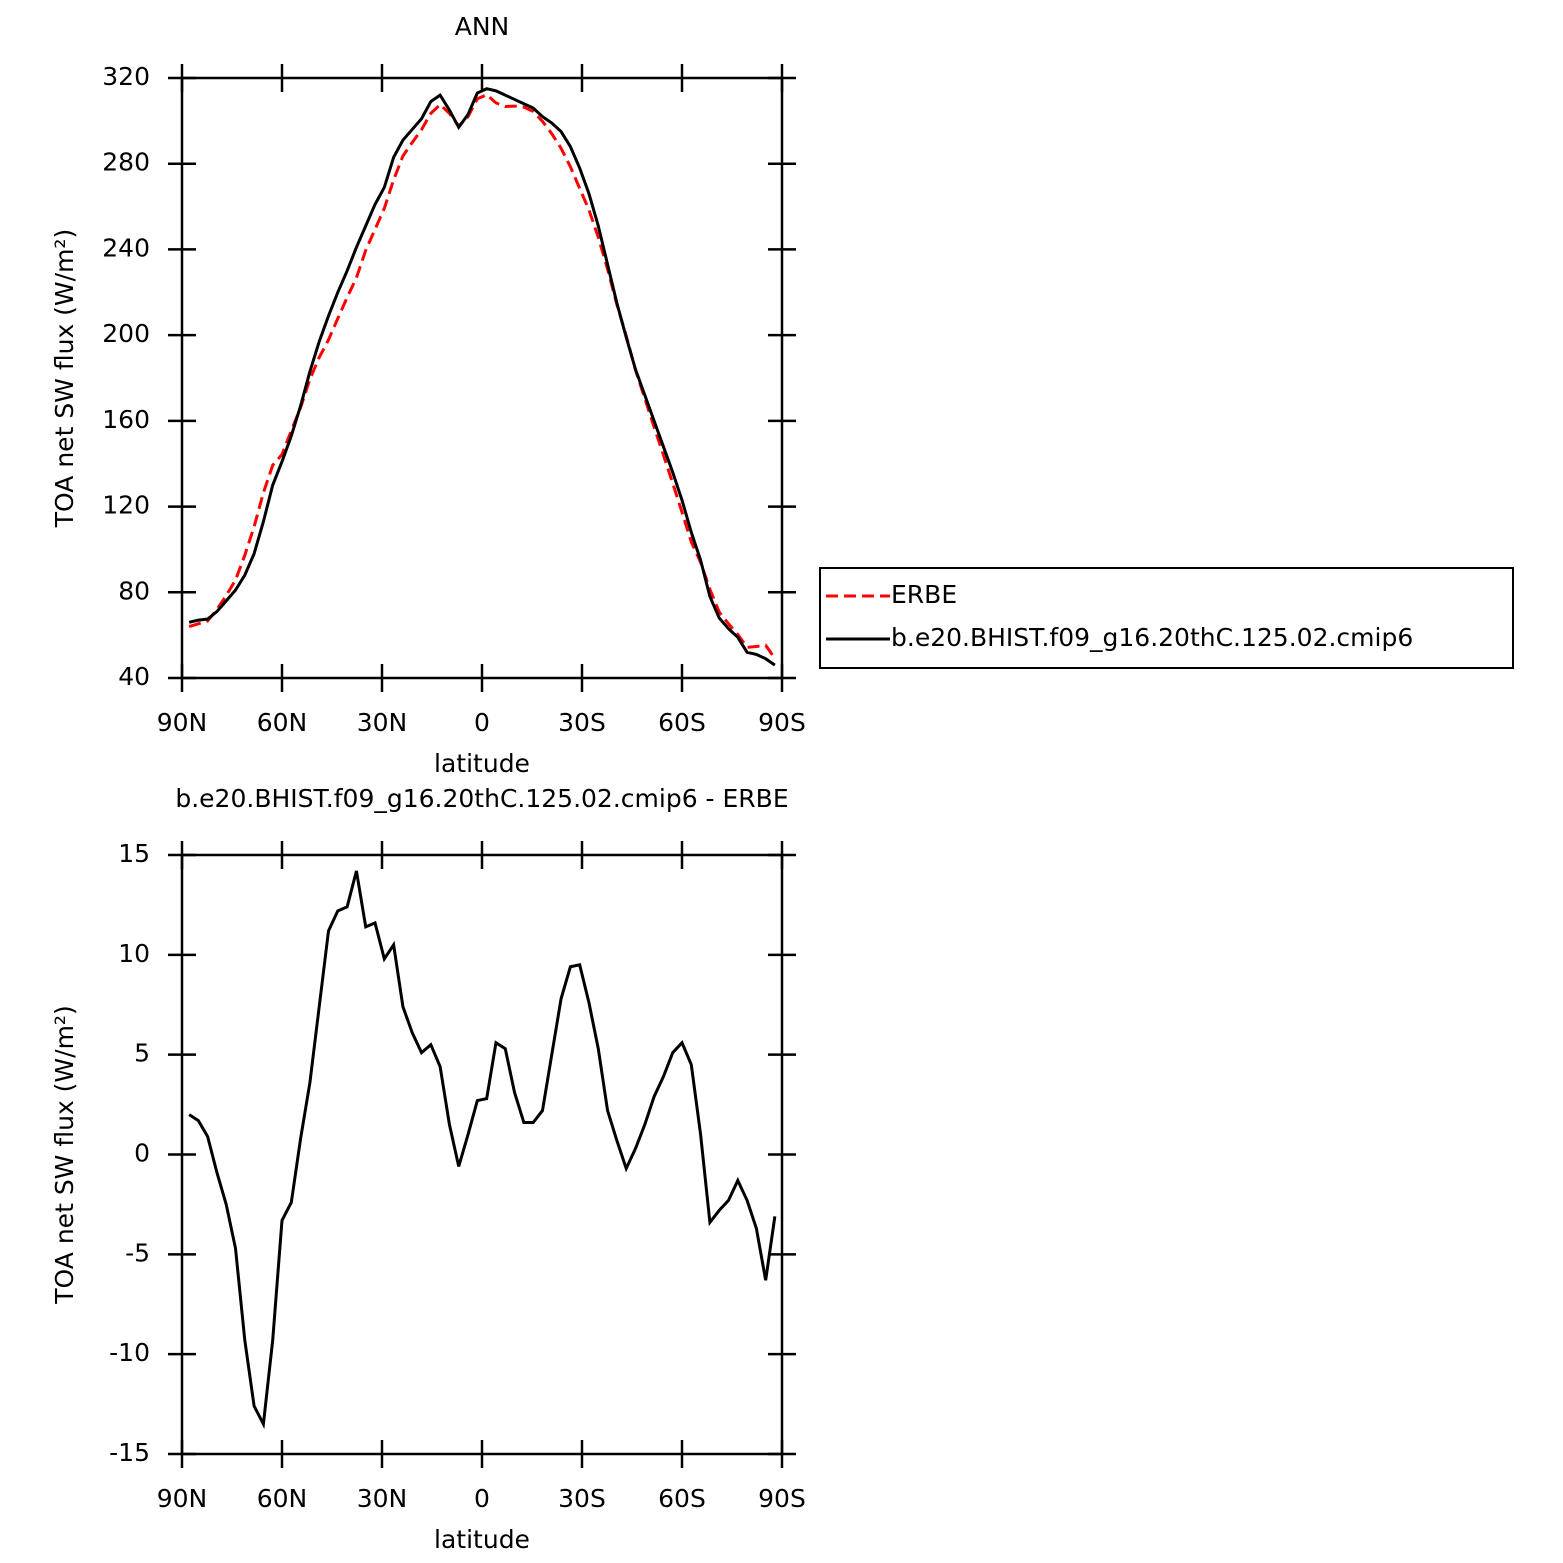  What do you see at coordinates (142, 1053) in the screenshot?
I see `y-tick-label: 5` at bounding box center [142, 1053].